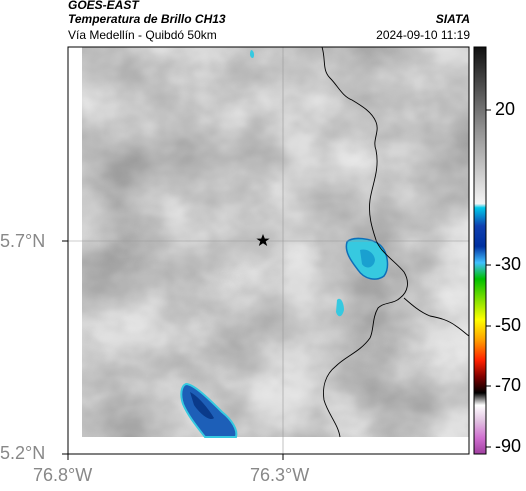 This screenshot has width=526, height=491. Describe the element at coordinates (505, 109) in the screenshot. I see `colorbar-label: 20` at that location.